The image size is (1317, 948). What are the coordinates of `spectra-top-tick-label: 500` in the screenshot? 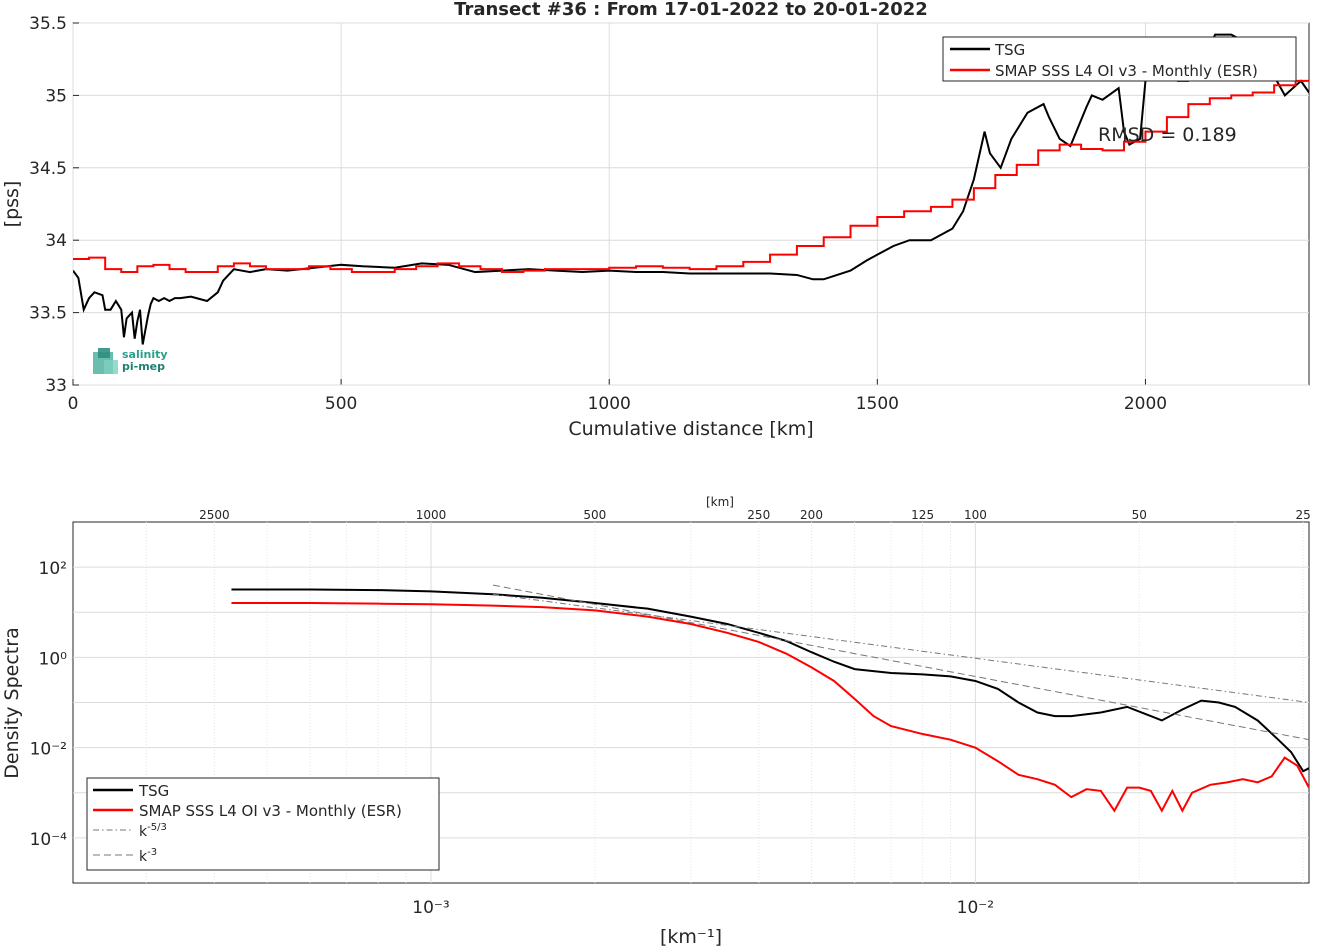 It's located at (594, 515).